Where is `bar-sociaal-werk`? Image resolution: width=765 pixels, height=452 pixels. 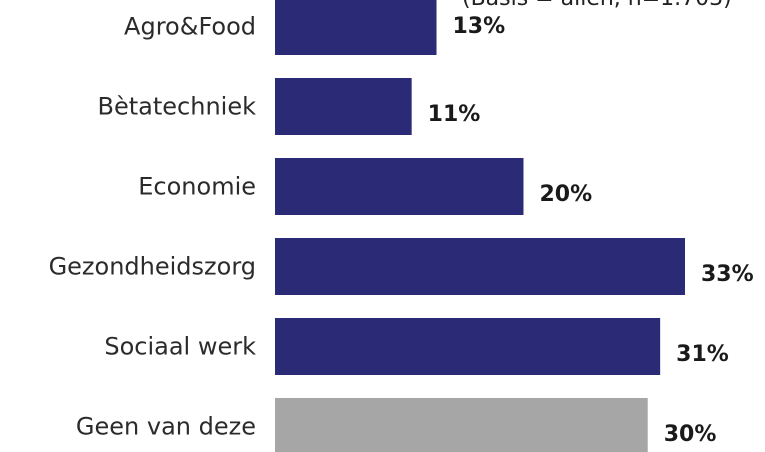
bar-sociaal-werk is located at coordinates (468, 346).